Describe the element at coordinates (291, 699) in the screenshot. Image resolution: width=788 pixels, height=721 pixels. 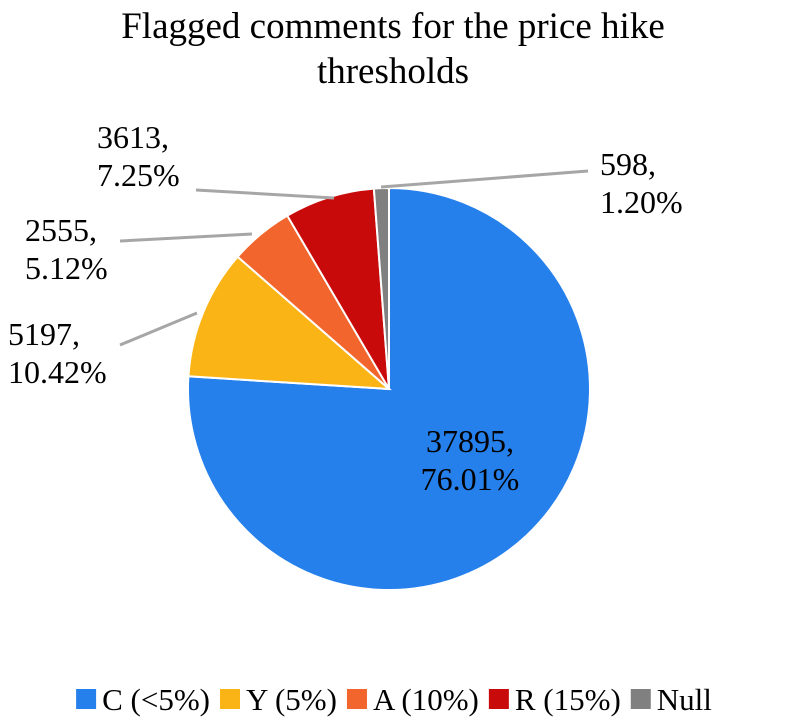
I see `legend-label-y-5: Y (5%)` at that location.